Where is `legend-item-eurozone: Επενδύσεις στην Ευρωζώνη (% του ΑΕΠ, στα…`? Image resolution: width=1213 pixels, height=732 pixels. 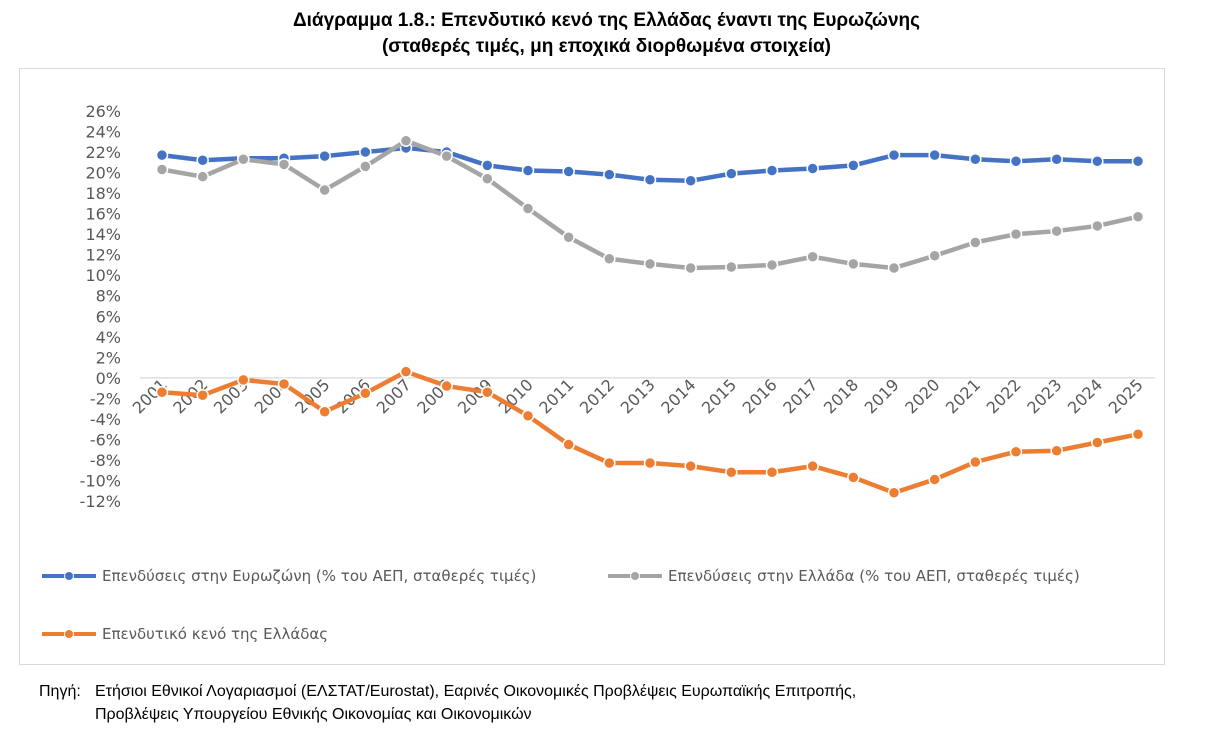 legend-item-eurozone: Επενδύσεις στην Ευρωζώνη (% του ΑΕΠ, στα… is located at coordinates (289, 576).